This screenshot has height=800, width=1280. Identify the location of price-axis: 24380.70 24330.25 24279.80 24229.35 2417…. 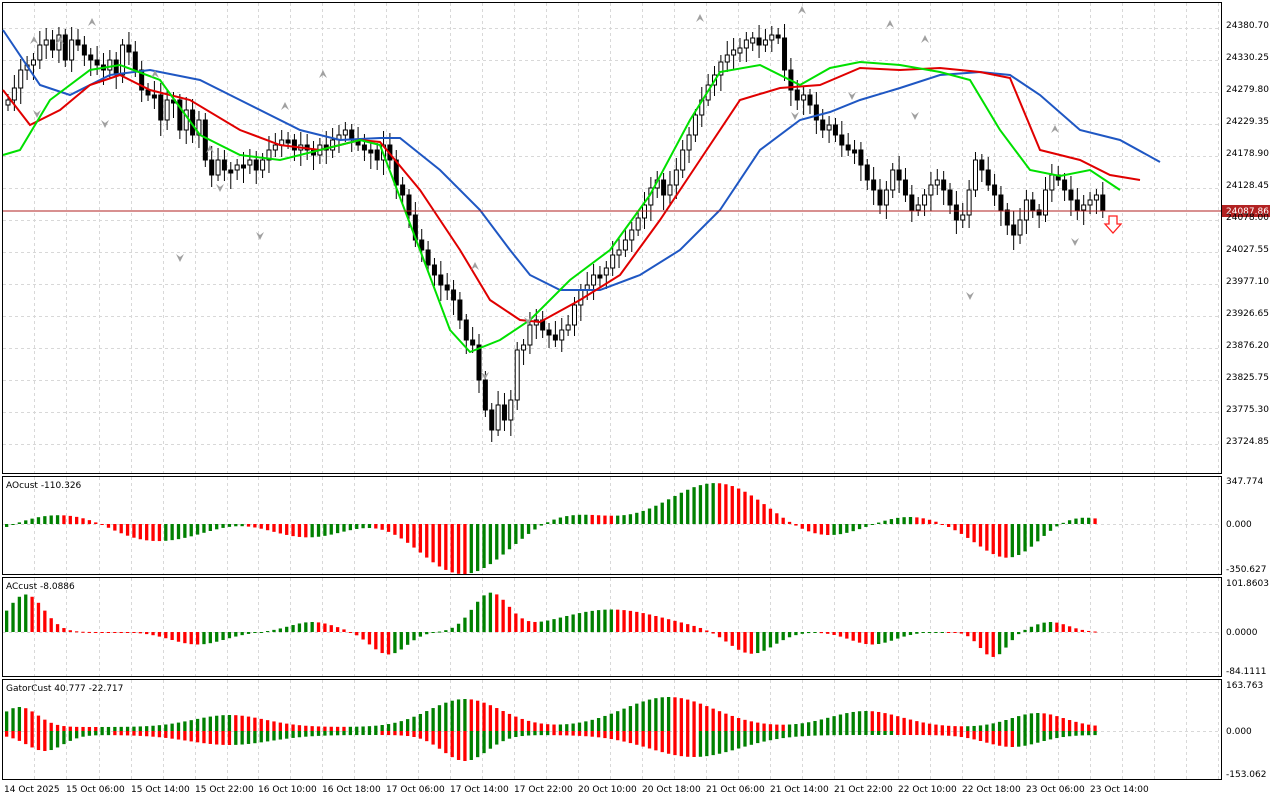
(1247, 234).